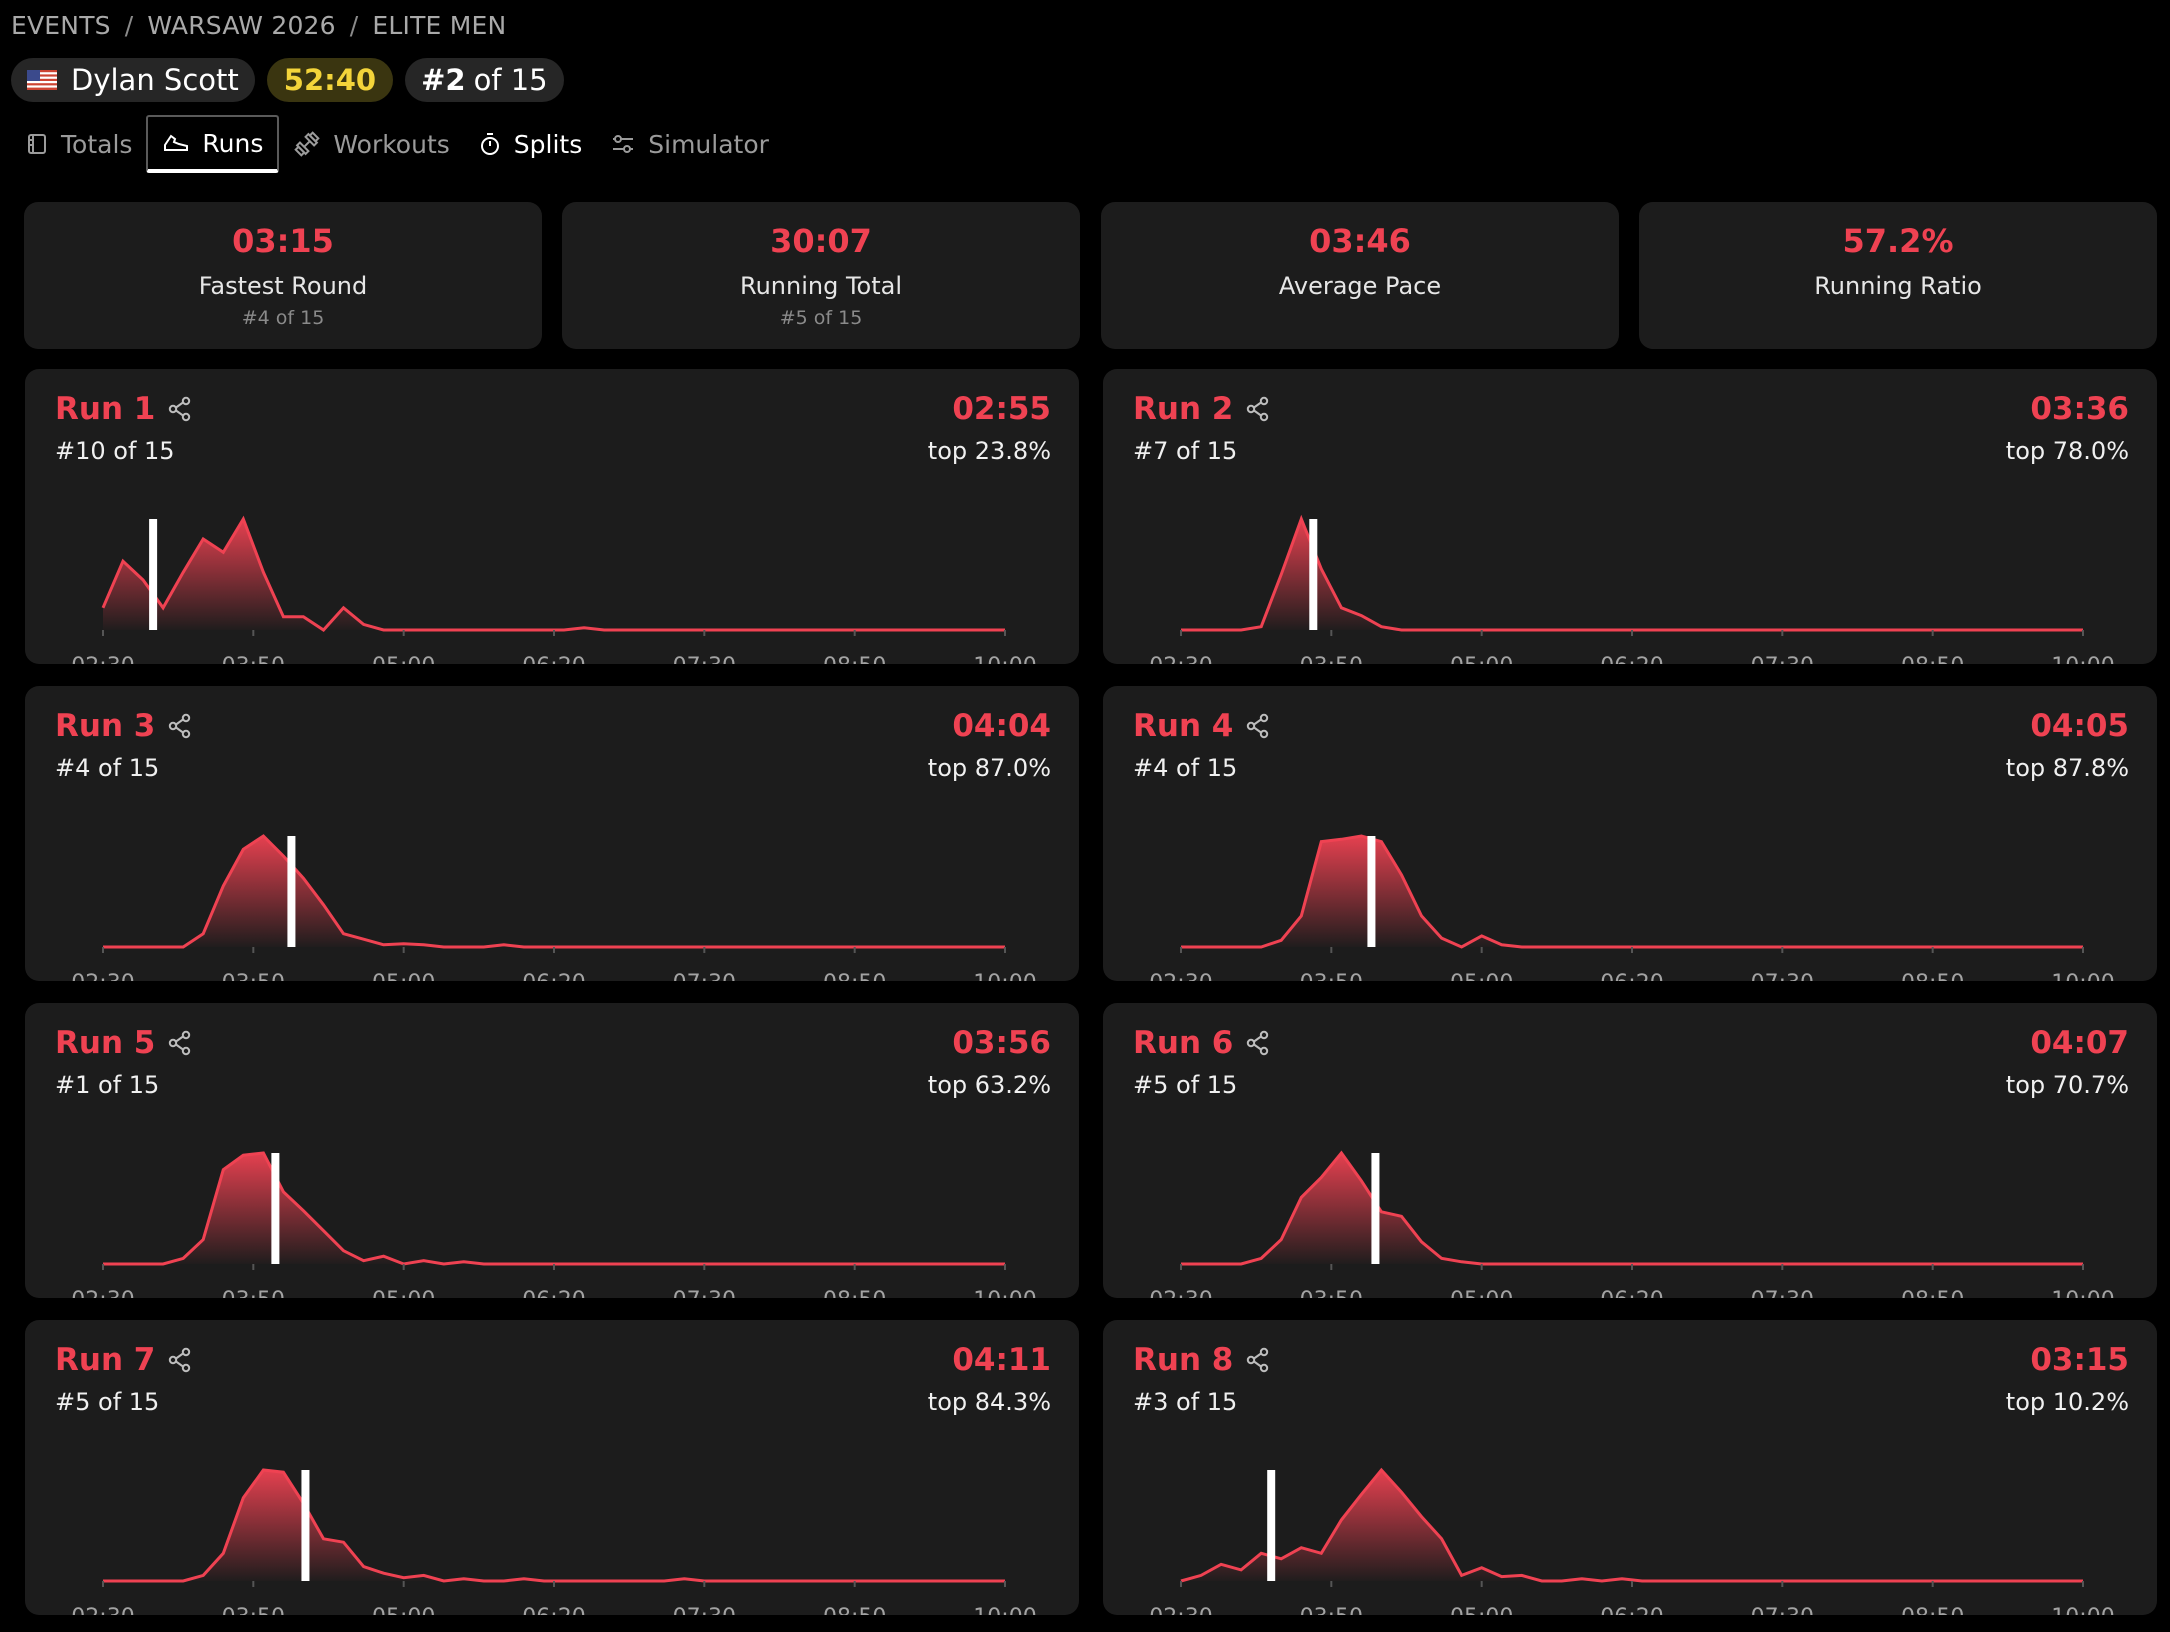 The height and width of the screenshot is (1632, 2170). Describe the element at coordinates (391, 144) in the screenshot. I see `tab-label: Workouts` at that location.